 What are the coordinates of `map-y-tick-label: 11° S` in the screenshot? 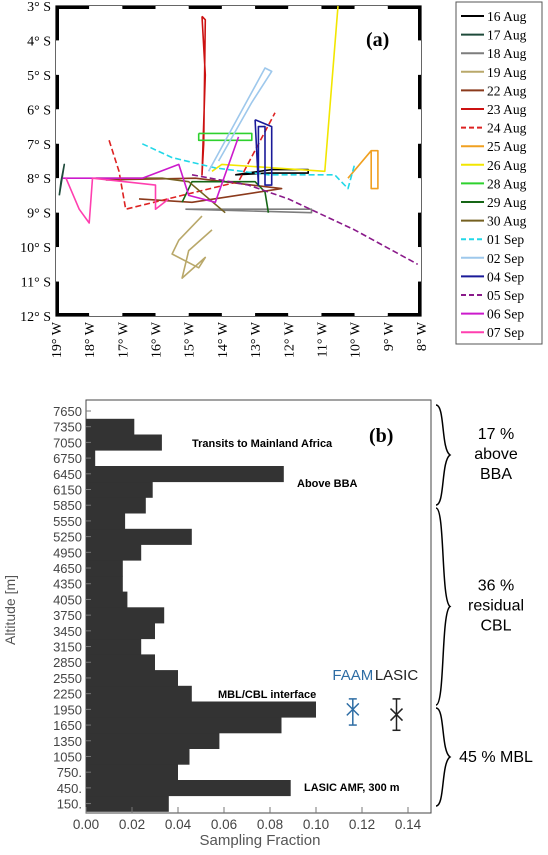 It's located at (36, 283).